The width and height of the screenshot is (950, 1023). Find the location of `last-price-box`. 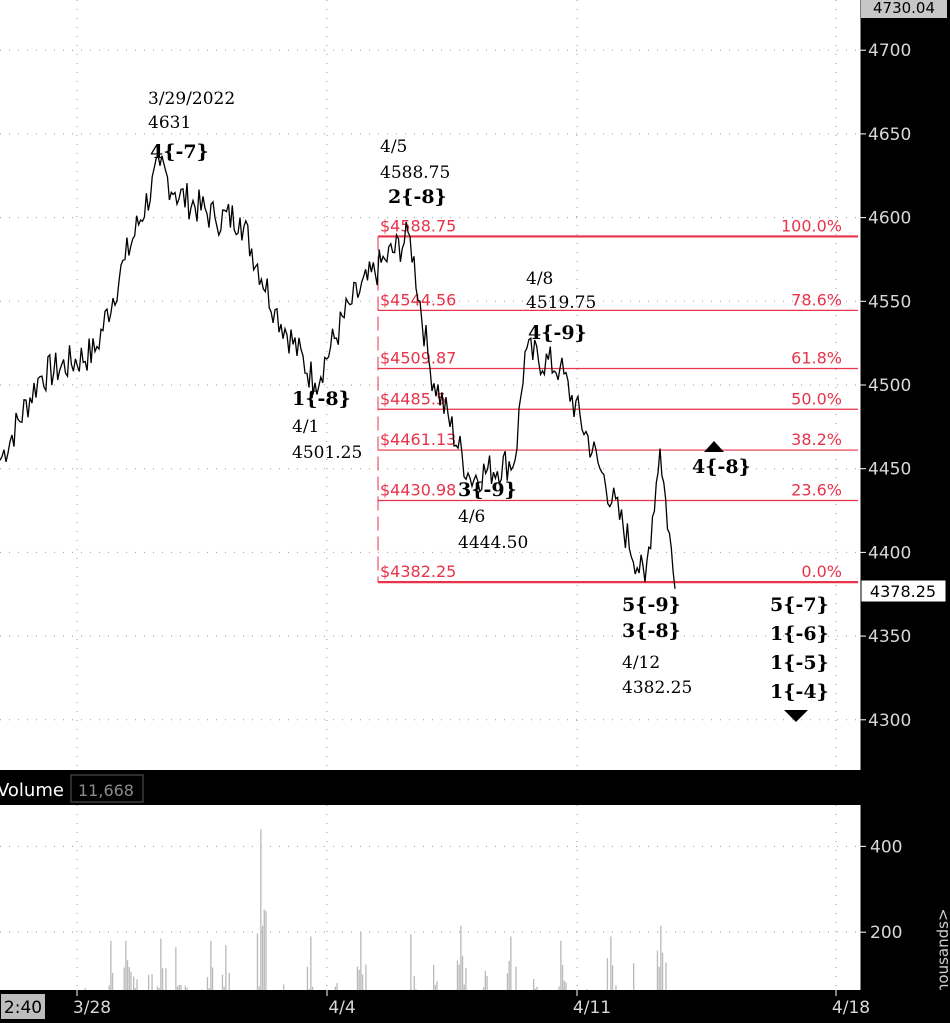

last-price-box is located at coordinates (903, 591).